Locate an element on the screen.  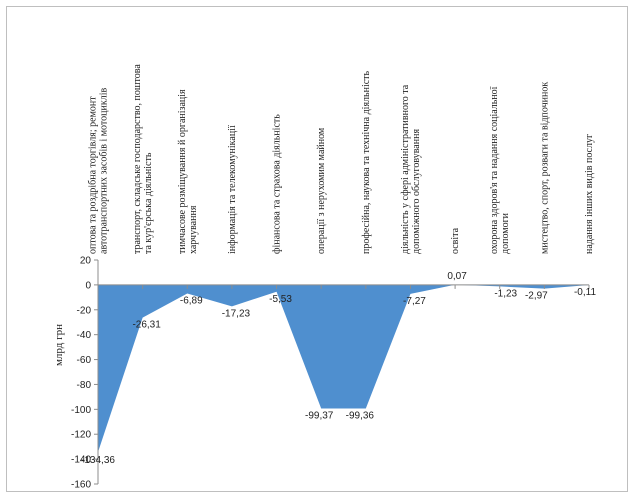
category-label-line: допоміжного обслуговування is located at coordinates (416, 191).